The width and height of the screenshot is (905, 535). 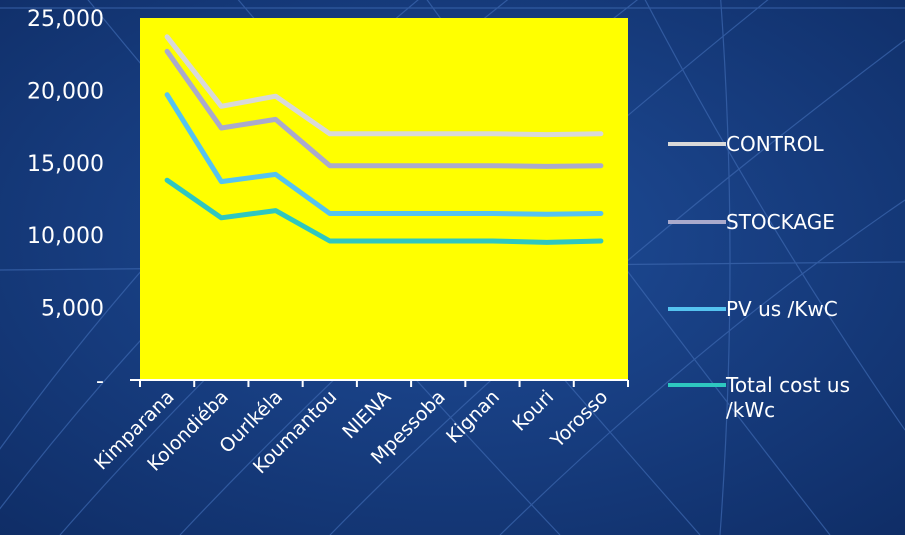 What do you see at coordinates (775, 144) in the screenshot?
I see `legend-label: CONTROL` at bounding box center [775, 144].